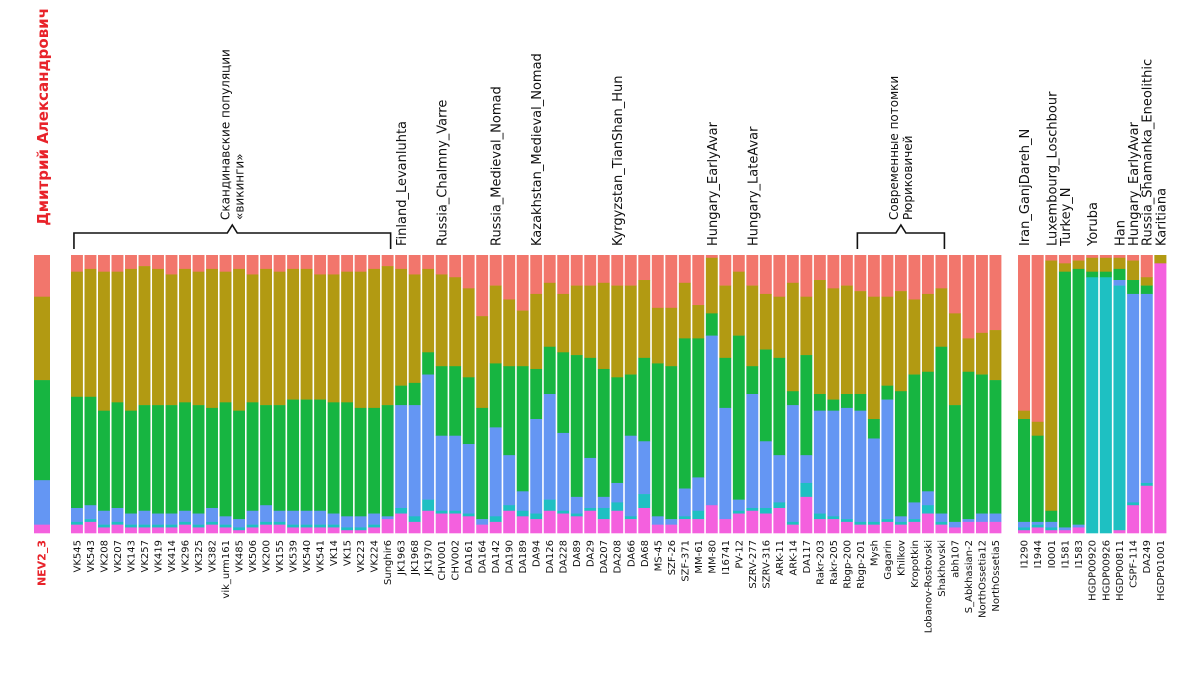  I want to click on bar-HGDP00926, so click(1105, 394).